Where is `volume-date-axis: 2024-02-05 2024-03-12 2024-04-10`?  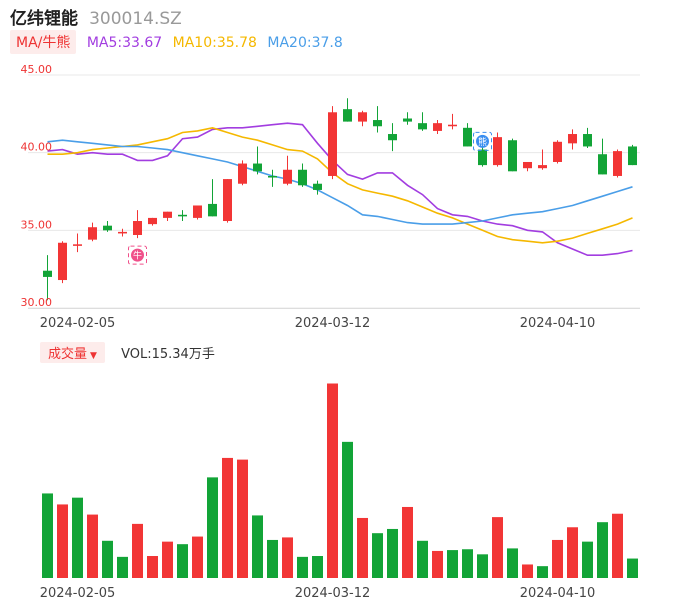
volume-date-axis: 2024-02-05 2024-03-12 2024-04-10 is located at coordinates (318, 593).